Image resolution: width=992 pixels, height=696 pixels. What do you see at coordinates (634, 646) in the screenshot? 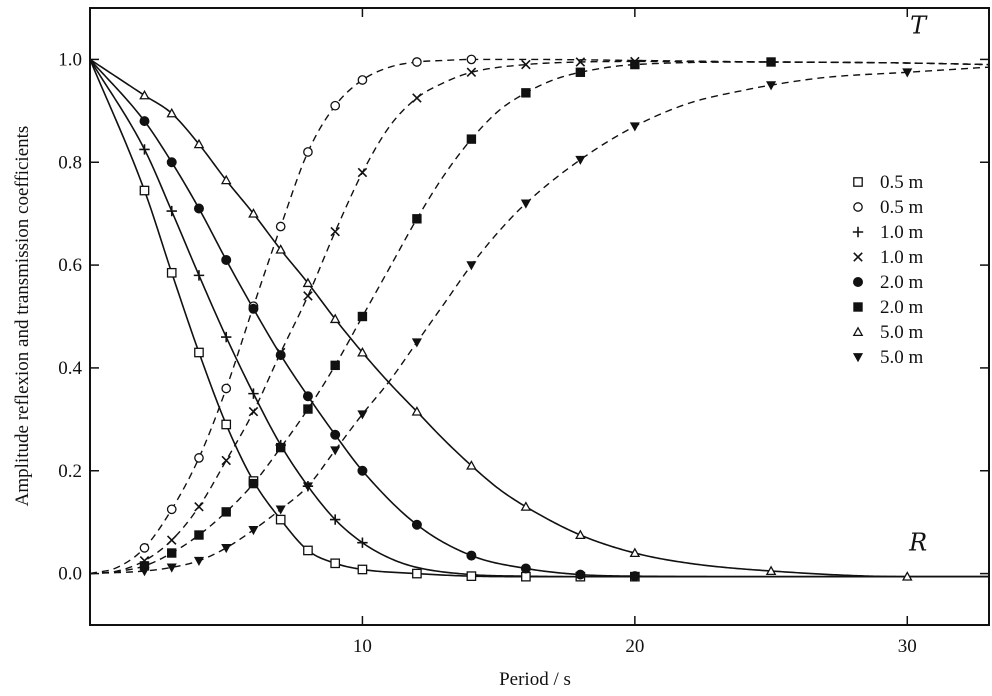
I see `x-tick-label-1: 20` at bounding box center [634, 646].